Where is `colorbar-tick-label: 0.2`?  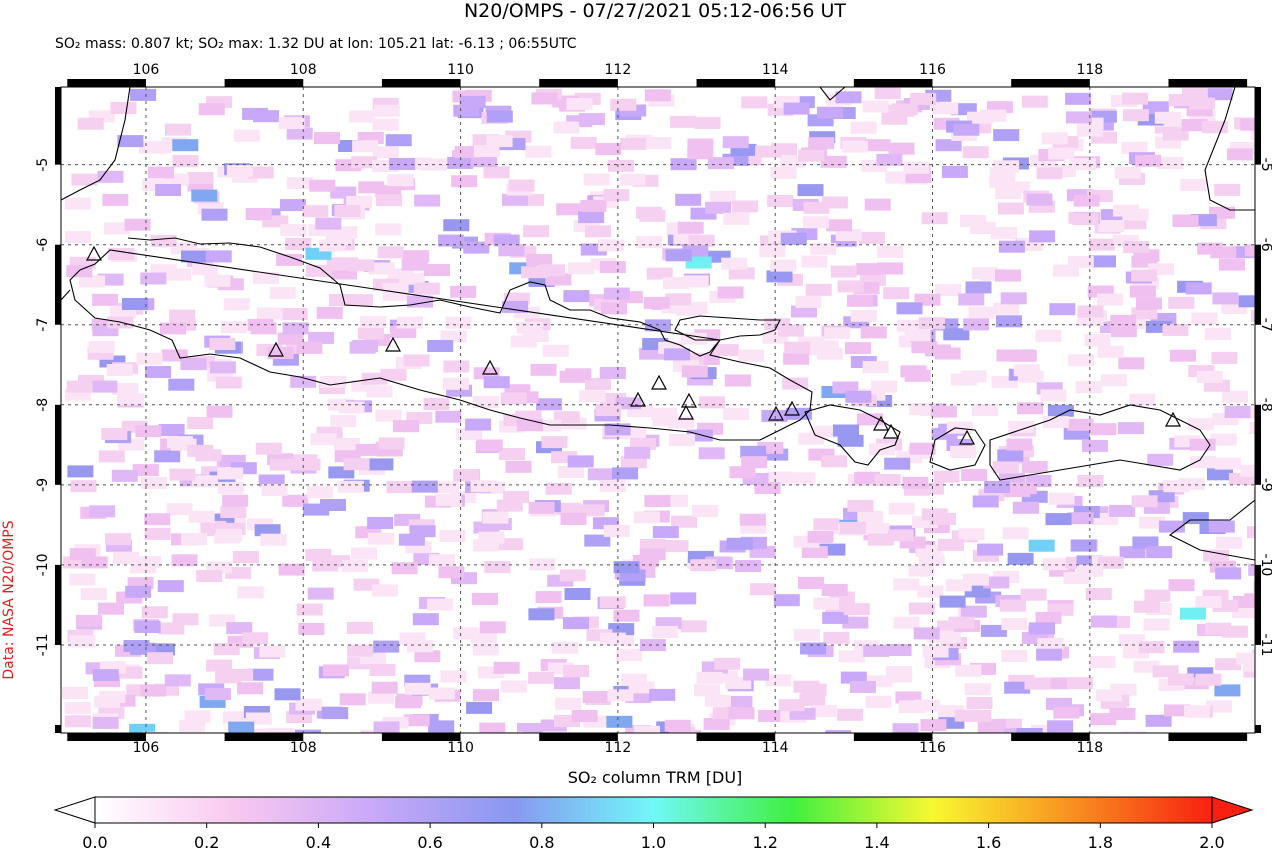
colorbar-tick-label: 0.2 is located at coordinates (206, 842).